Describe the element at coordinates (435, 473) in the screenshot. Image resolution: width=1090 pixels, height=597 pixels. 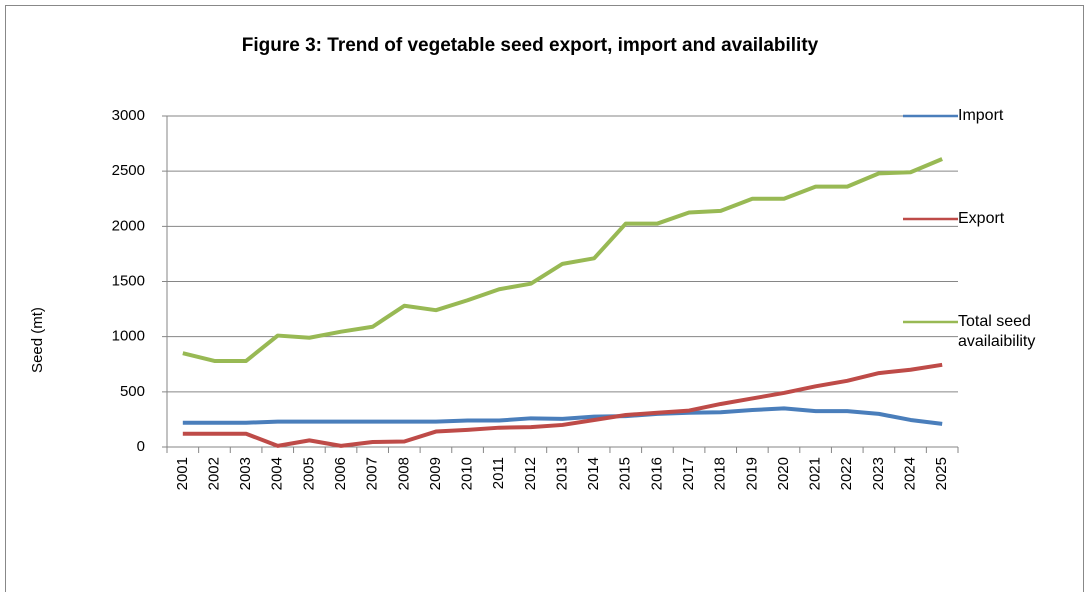
I see `x-tick-label: 2009` at that location.